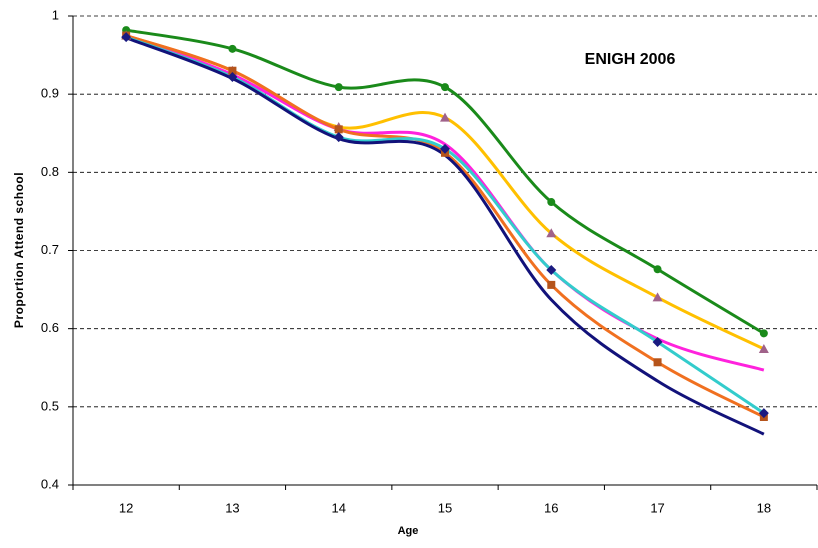 Image resolution: width=818 pixels, height=548 pixels. What do you see at coordinates (126, 507) in the screenshot?
I see `x-tick-label: 12` at bounding box center [126, 507].